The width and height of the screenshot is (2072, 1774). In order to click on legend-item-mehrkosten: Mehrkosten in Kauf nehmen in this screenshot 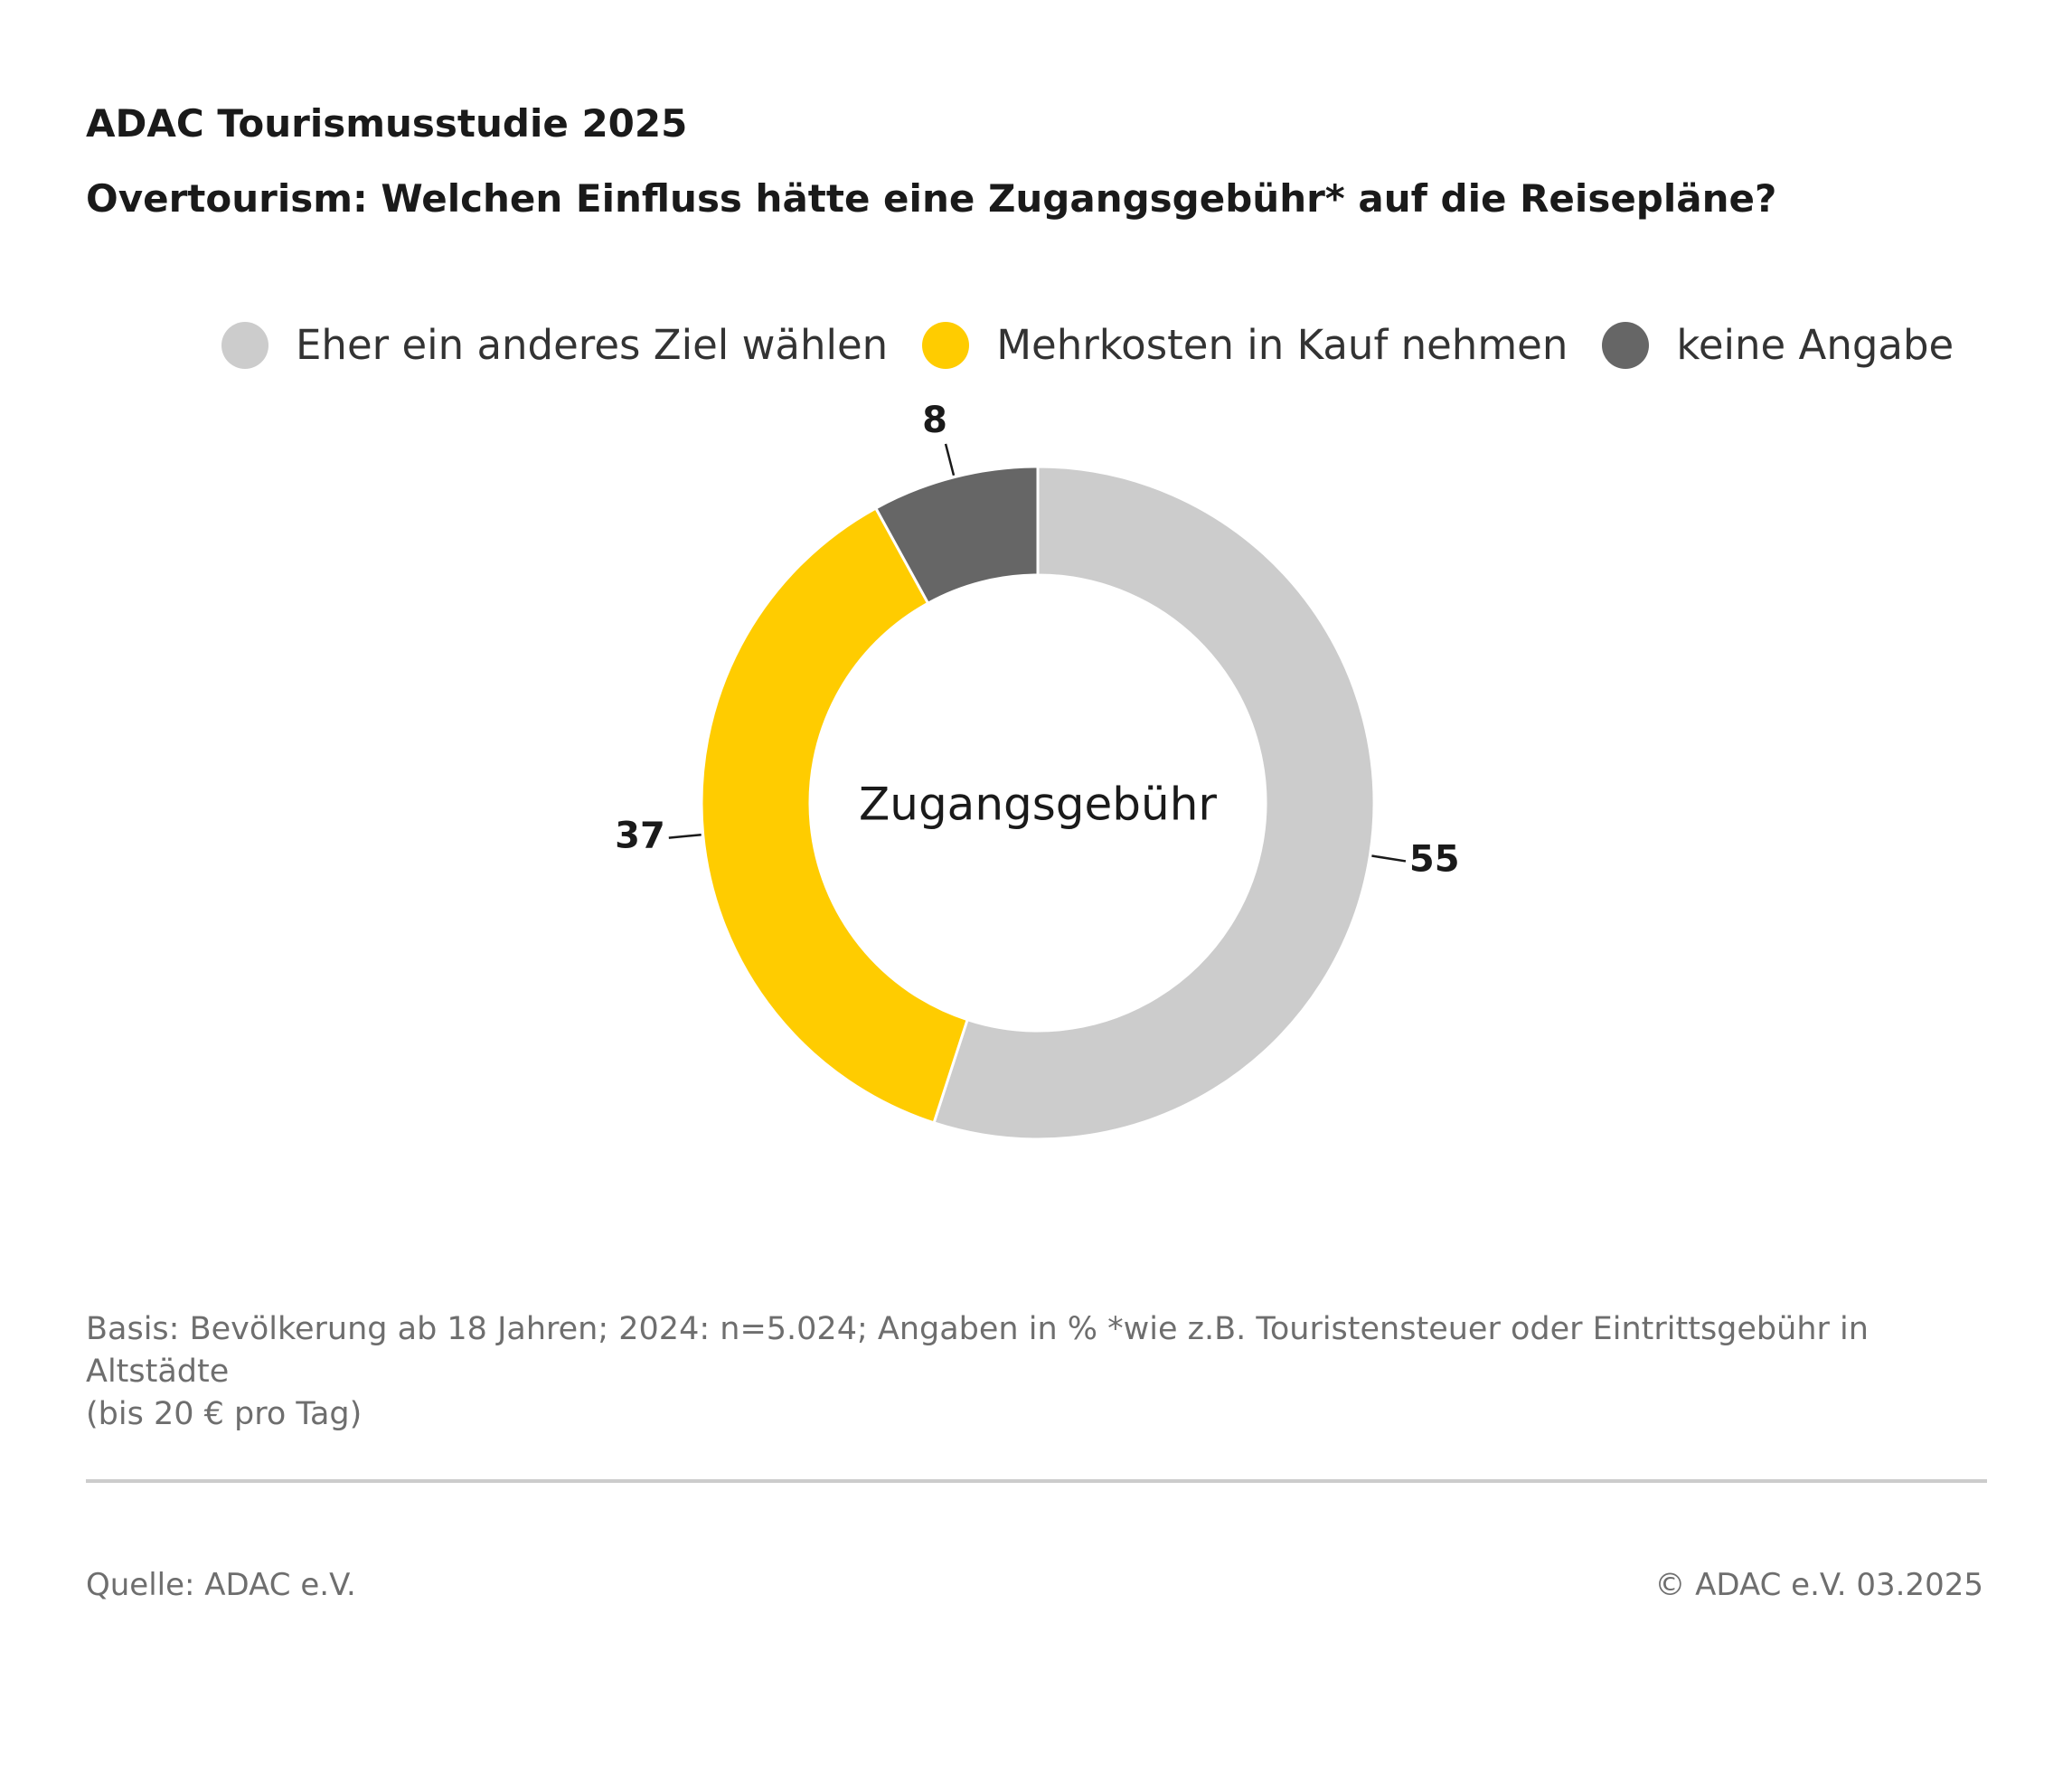, I will do `click(1245, 345)`.